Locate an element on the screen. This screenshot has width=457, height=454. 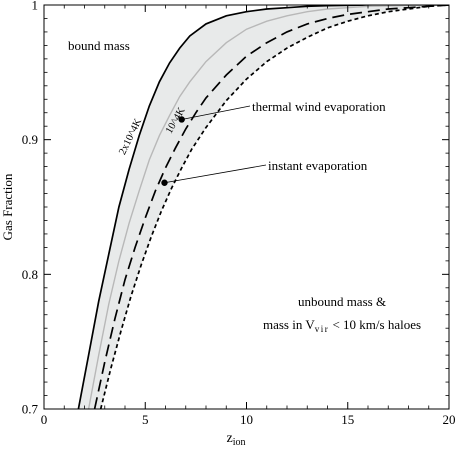
y-tick-label: 0.7 is located at coordinates (30, 409).